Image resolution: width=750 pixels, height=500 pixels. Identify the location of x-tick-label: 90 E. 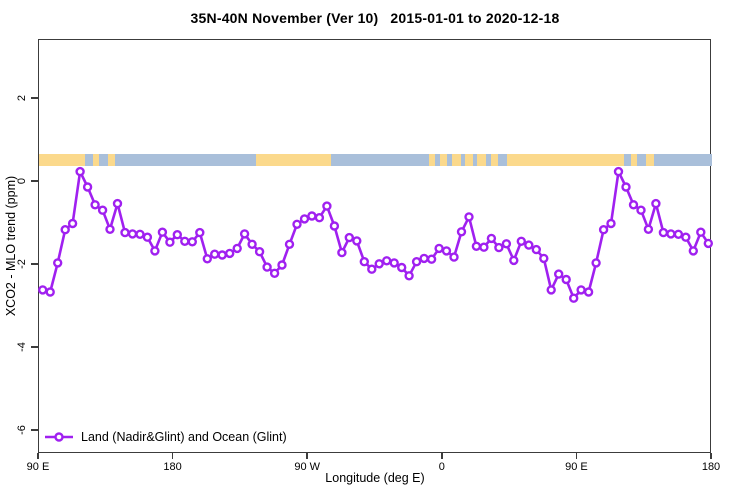
(38, 467).